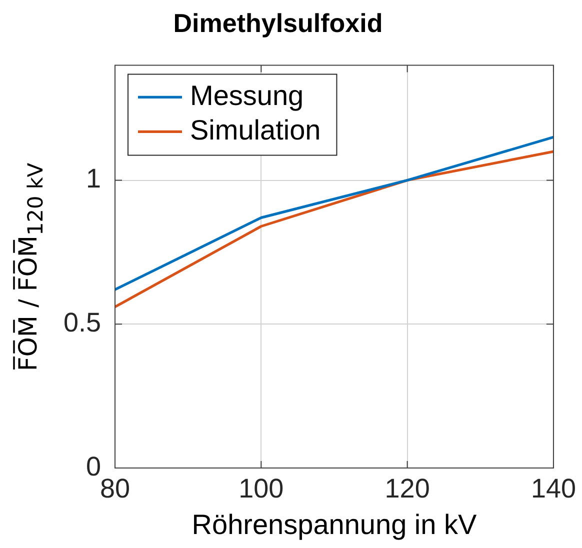 The width and height of the screenshot is (582, 548). What do you see at coordinates (255, 130) in the screenshot?
I see `legend-label: Simulation` at bounding box center [255, 130].